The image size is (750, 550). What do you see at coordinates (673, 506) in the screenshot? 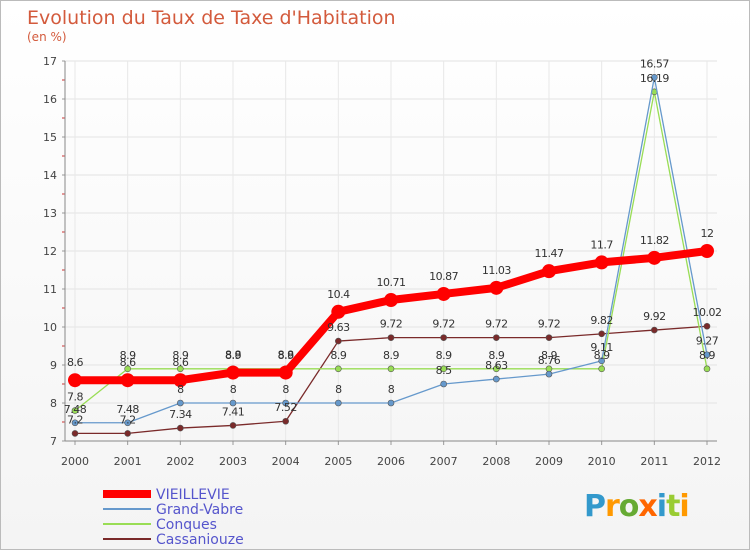
I see `logo-letter: t` at bounding box center [673, 506].